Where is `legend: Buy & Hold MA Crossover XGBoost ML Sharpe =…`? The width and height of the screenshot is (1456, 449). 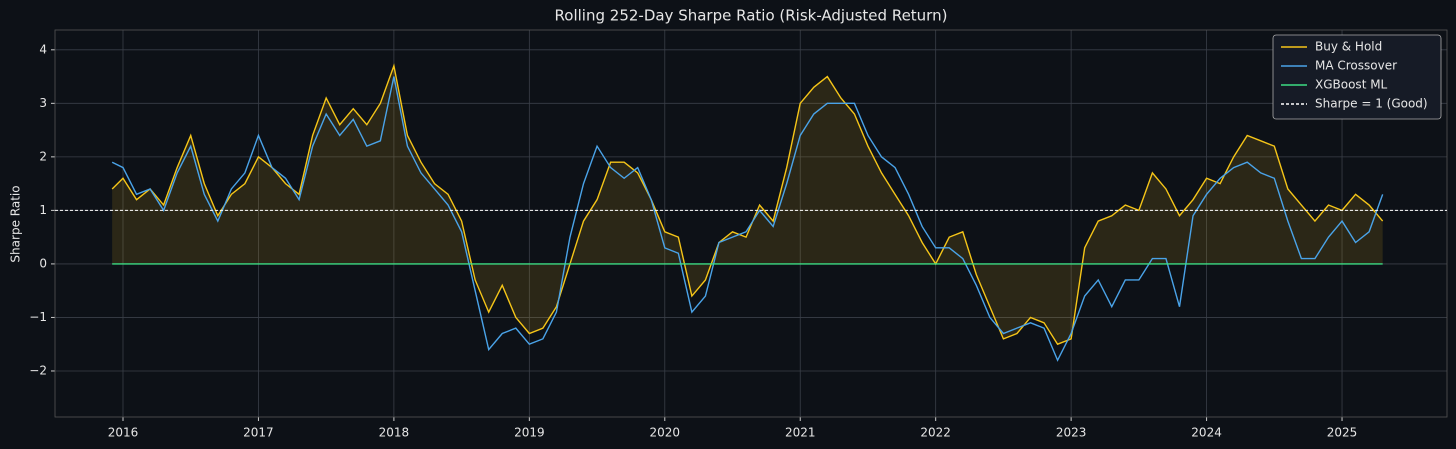 legend: Buy & Hold MA Crossover XGBoost ML Sharpe =… is located at coordinates (1357, 77).